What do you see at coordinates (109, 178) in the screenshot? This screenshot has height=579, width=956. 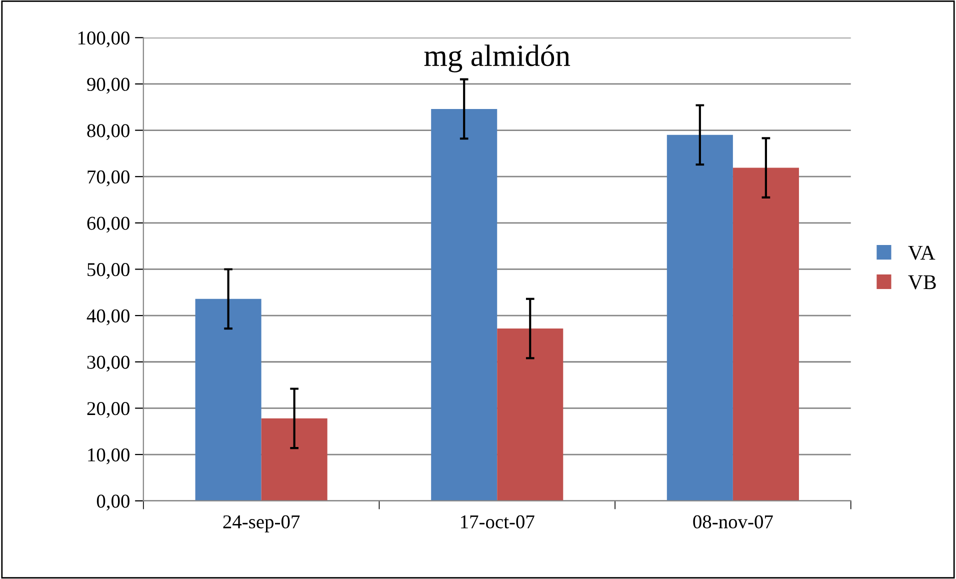 I see `y-tick-label: 70,00` at bounding box center [109, 178].